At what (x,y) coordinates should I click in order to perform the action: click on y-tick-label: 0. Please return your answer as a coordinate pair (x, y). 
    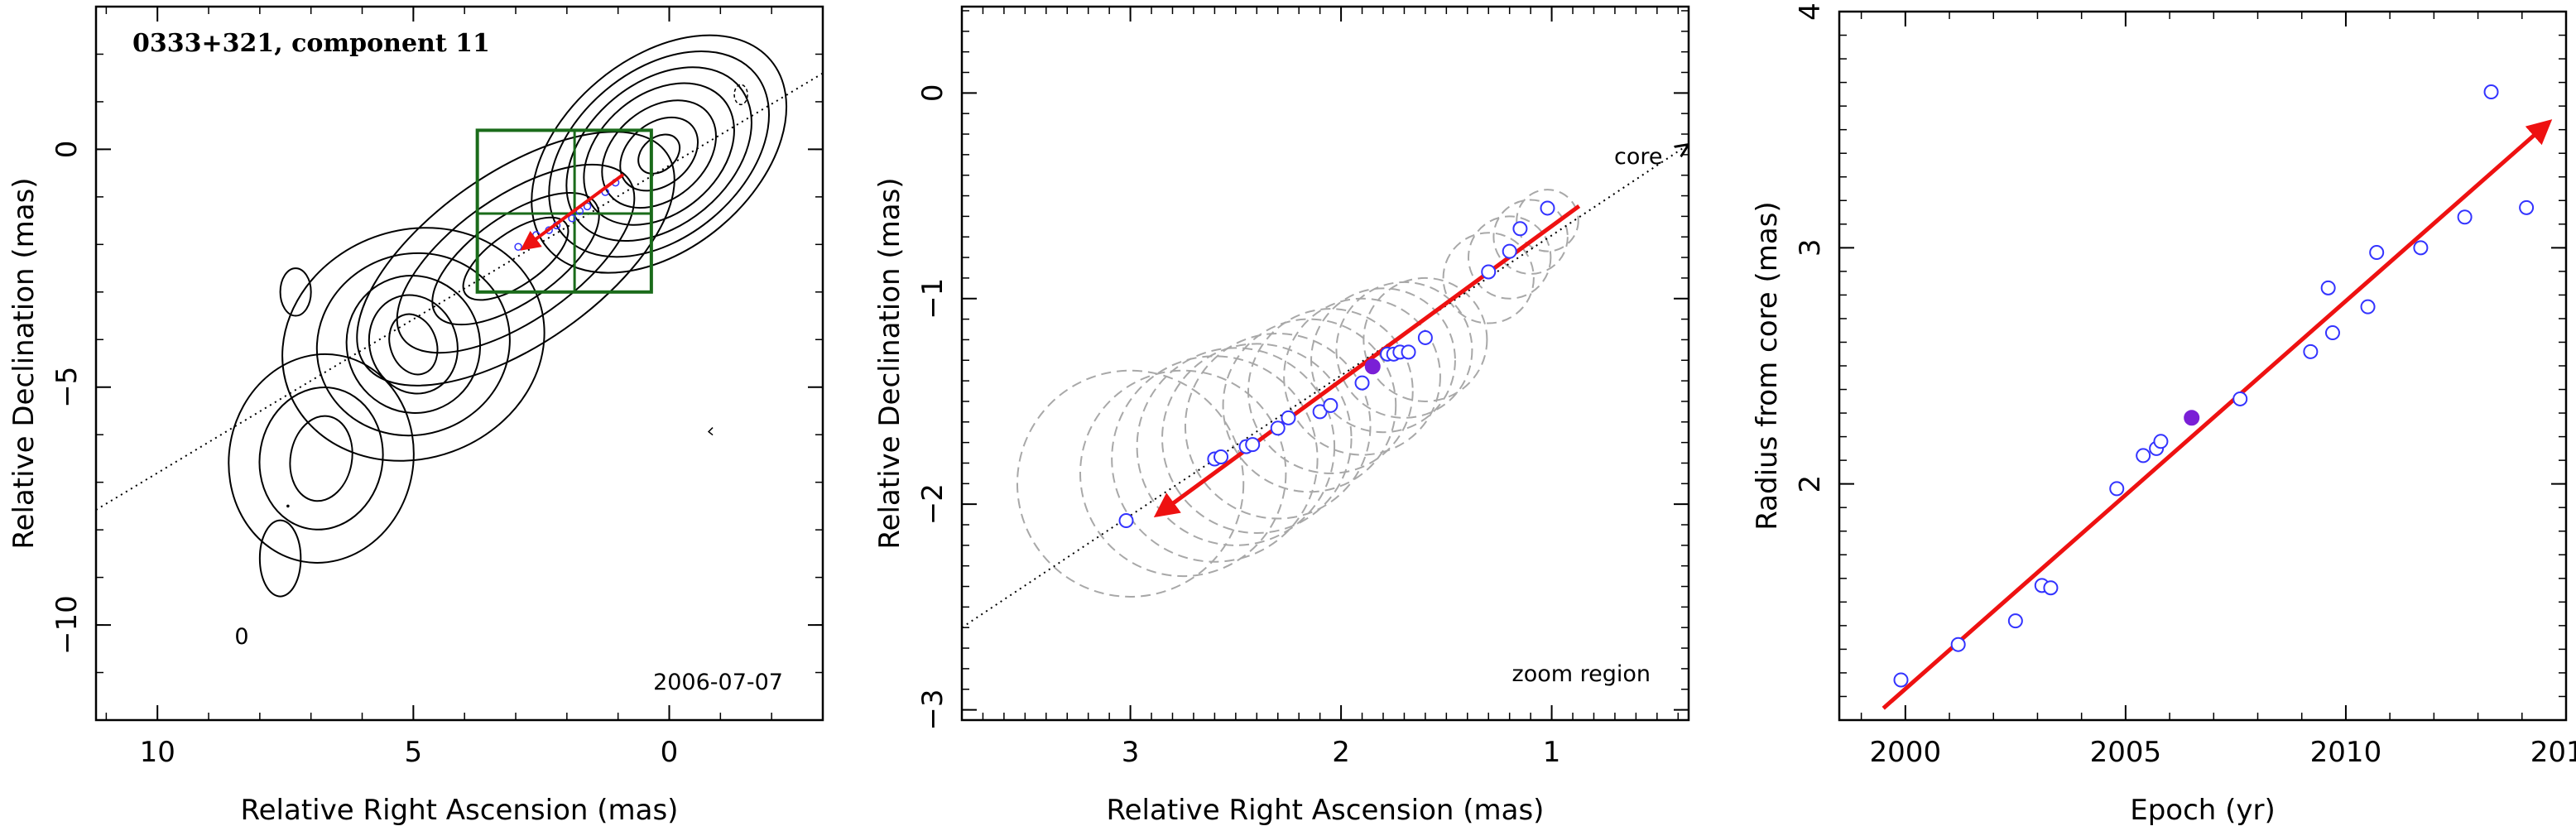
    Looking at the image, I should click on (67, 150).